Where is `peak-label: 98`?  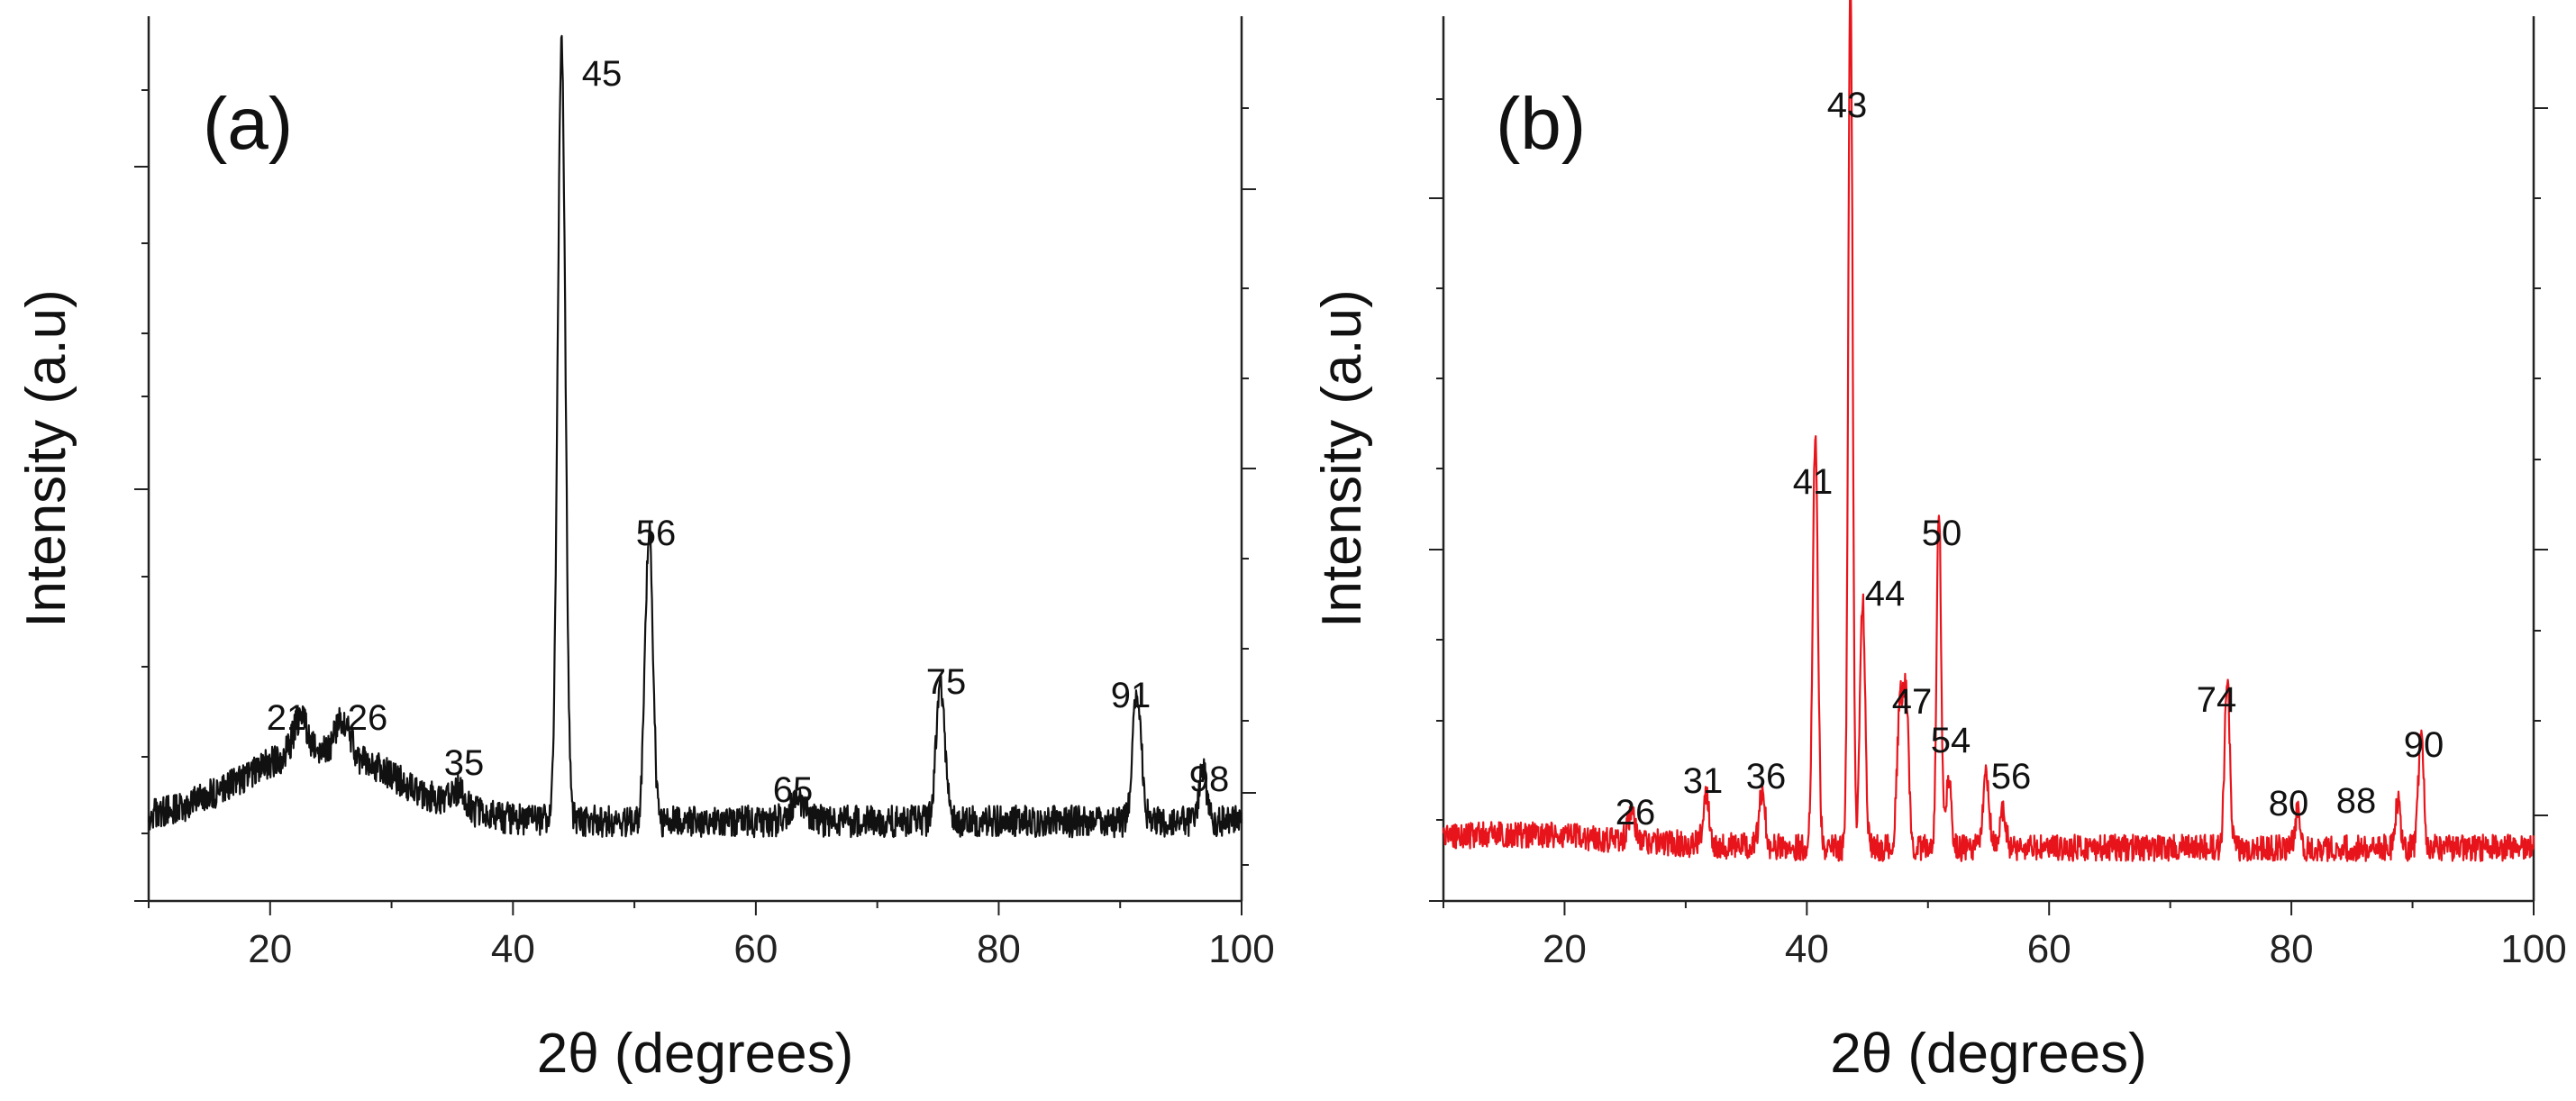
peak-label: 98 is located at coordinates (1209, 779).